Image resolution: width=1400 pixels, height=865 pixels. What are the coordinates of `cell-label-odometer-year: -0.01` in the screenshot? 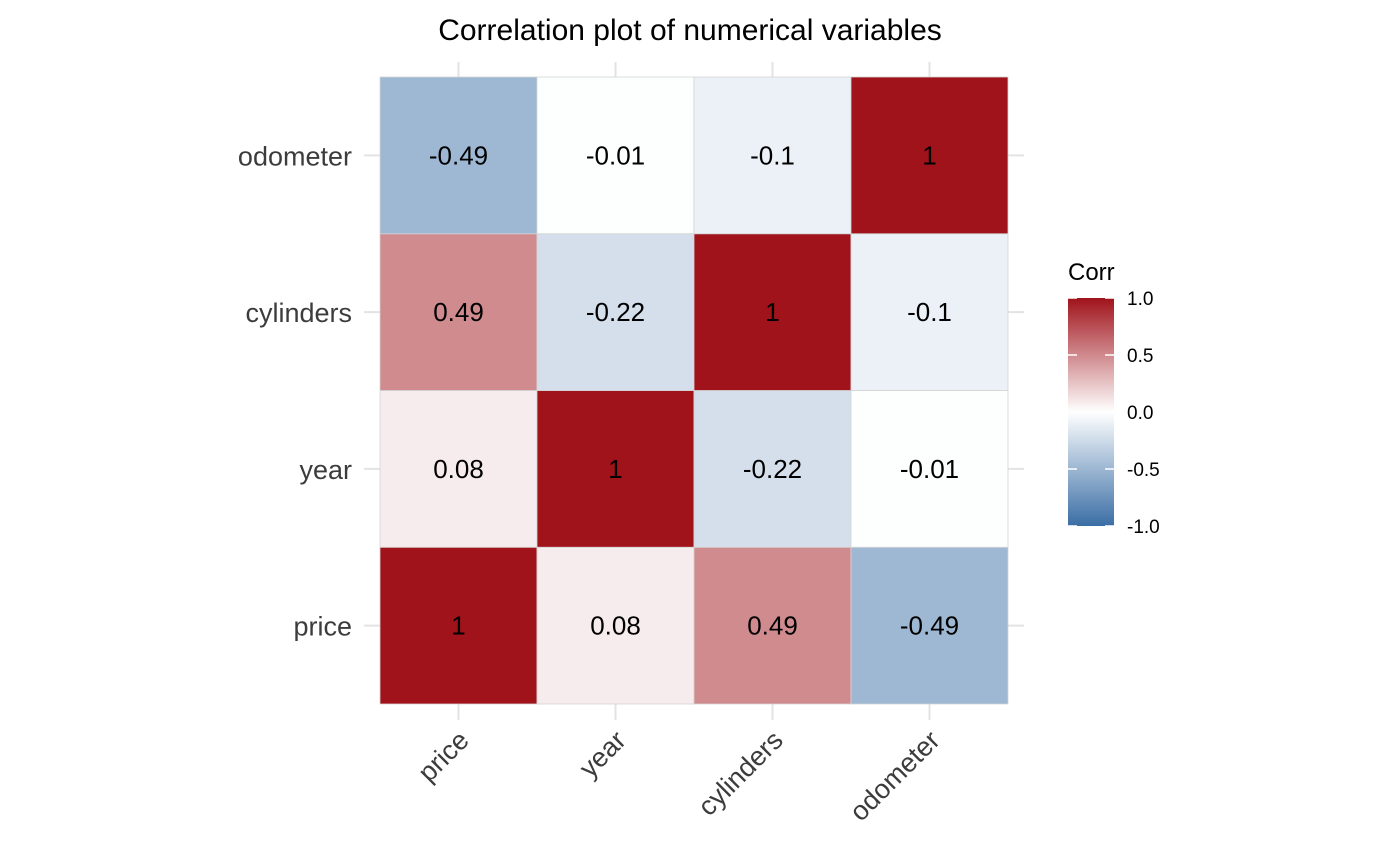 It's located at (615, 155).